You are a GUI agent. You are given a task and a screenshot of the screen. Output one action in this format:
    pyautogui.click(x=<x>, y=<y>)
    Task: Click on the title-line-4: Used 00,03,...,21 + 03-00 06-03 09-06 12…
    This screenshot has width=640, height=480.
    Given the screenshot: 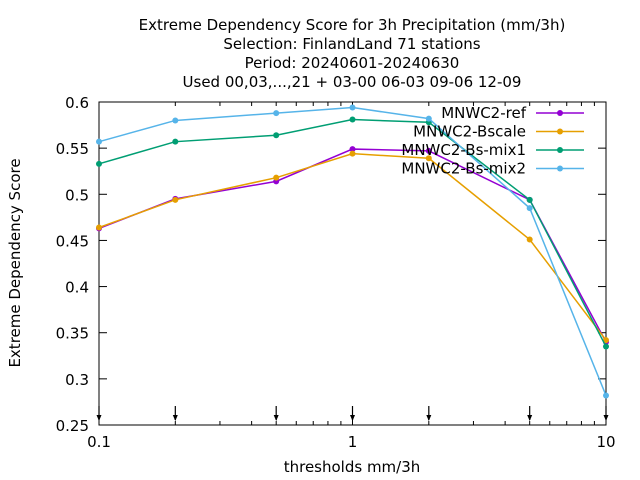 What is the action you would take?
    pyautogui.click(x=352, y=82)
    